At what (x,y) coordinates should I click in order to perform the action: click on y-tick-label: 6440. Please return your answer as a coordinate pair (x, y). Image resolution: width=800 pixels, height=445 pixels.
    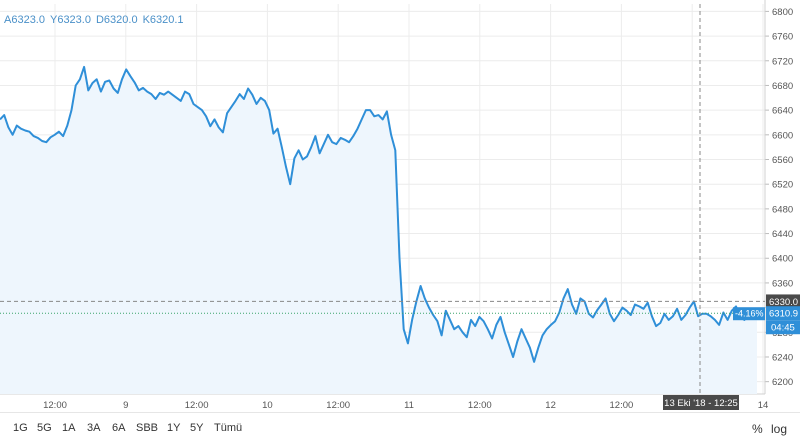
    Looking at the image, I should click on (782, 234).